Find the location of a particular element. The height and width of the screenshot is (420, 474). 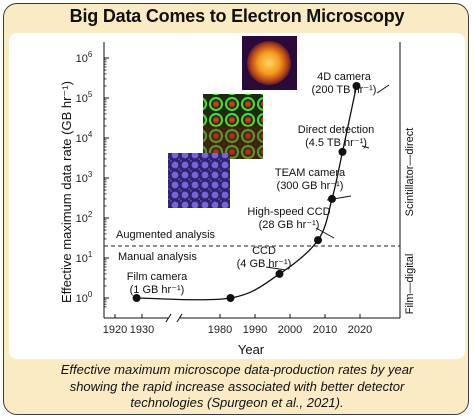

augmented-analysis-label: Augmented analysis is located at coordinates (166, 235).